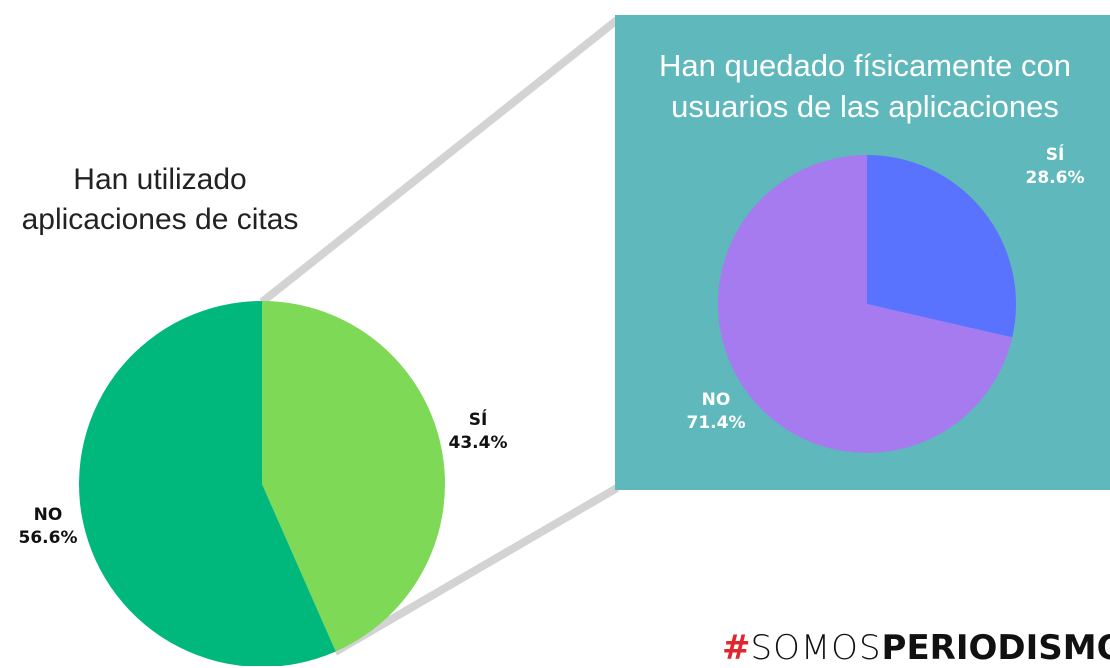 This screenshot has height=668, width=1110. What do you see at coordinates (478, 443) in the screenshot?
I see `value-label: 43.4%` at bounding box center [478, 443].